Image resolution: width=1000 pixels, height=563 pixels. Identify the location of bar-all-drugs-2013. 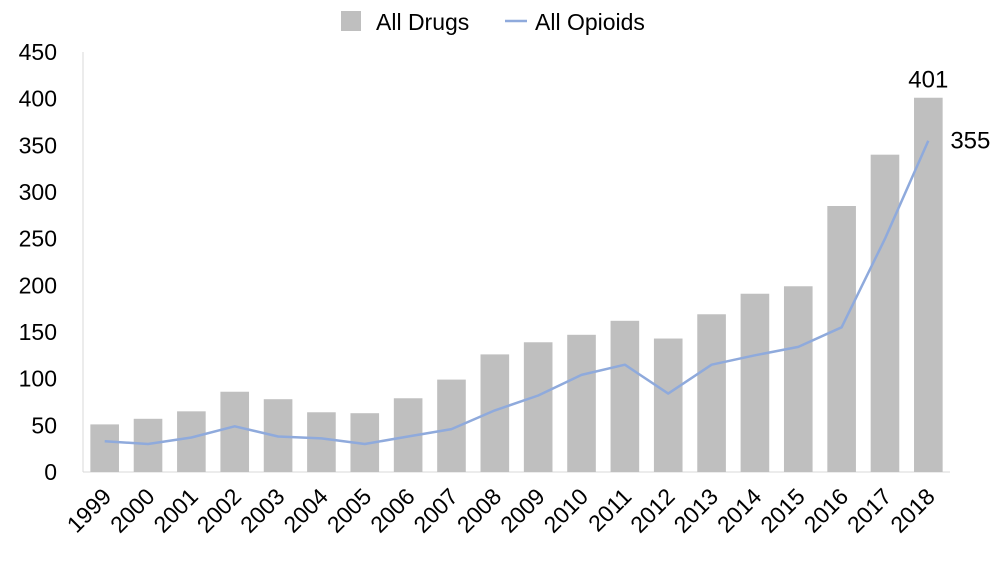
(711, 393).